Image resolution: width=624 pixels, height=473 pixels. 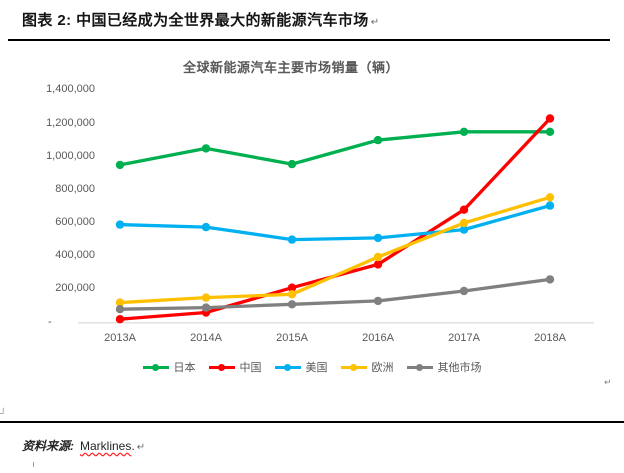 I want to click on source-line: 资料来源: Marklines. ↵, so click(x=83, y=445).